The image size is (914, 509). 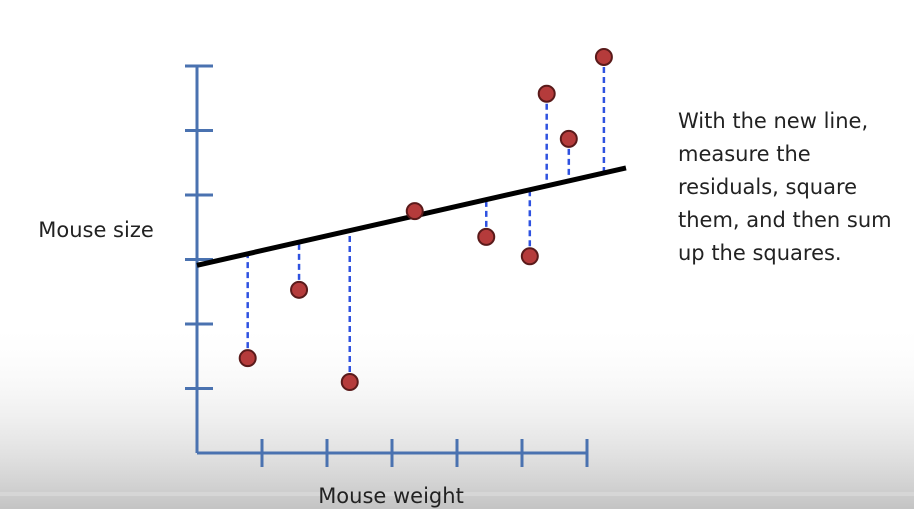 I want to click on annotation-line: up the squares., so click(x=760, y=253).